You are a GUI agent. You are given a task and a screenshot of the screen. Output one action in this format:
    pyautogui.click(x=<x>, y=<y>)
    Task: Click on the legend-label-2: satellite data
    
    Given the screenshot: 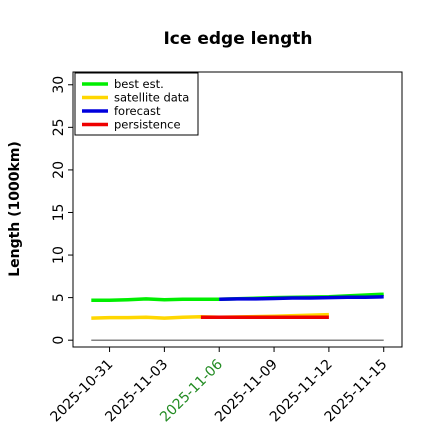 What is the action you would take?
    pyautogui.click(x=151, y=98)
    